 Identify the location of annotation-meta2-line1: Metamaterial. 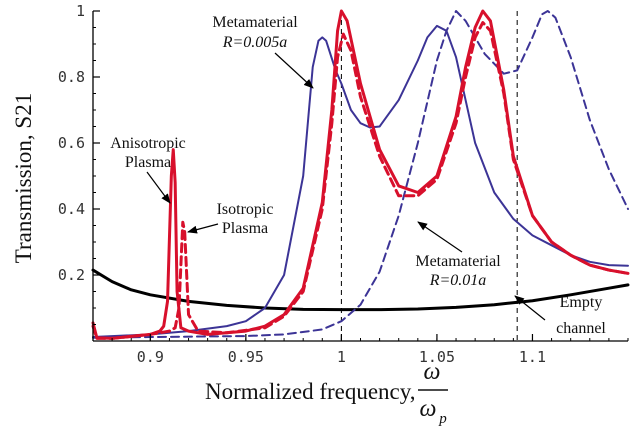
(458, 261).